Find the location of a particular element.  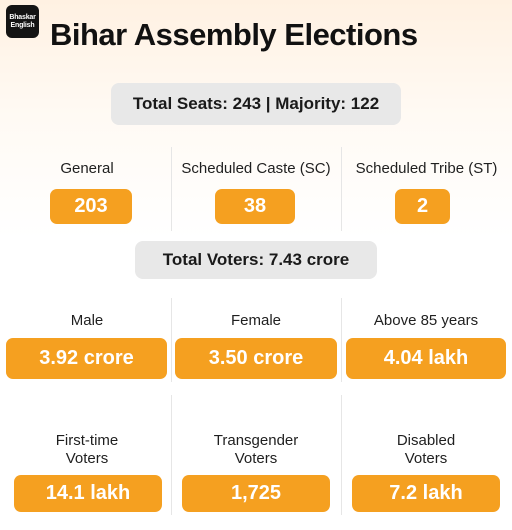

st-label: Scheduled Tribe (ST) is located at coordinates (426, 168).